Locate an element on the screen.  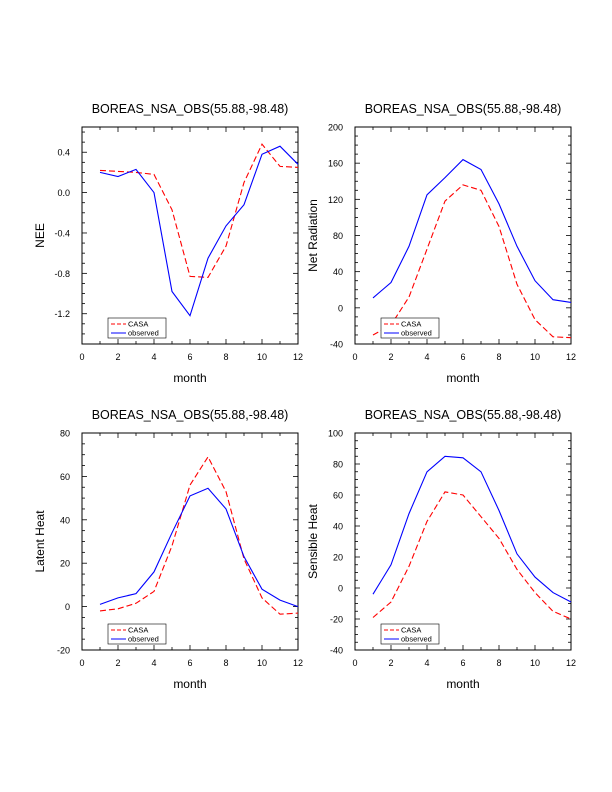
y-tick-label: -0.8 is located at coordinates (62, 274).